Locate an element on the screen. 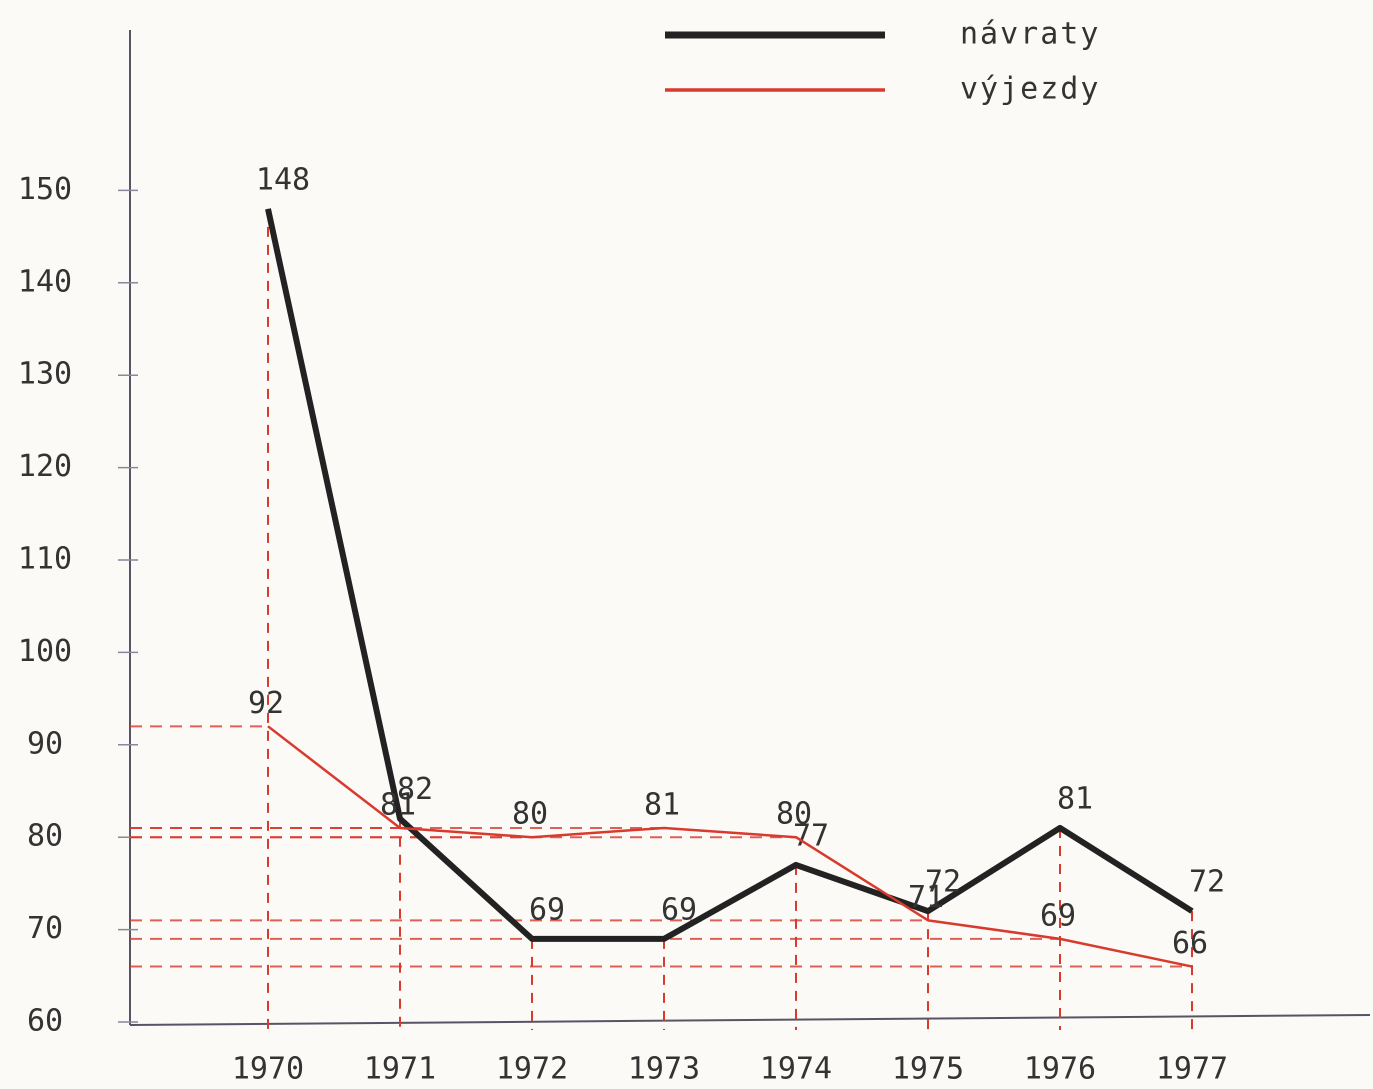 This screenshot has height=1089, width=1373. data-label: 66 is located at coordinates (1190, 943).